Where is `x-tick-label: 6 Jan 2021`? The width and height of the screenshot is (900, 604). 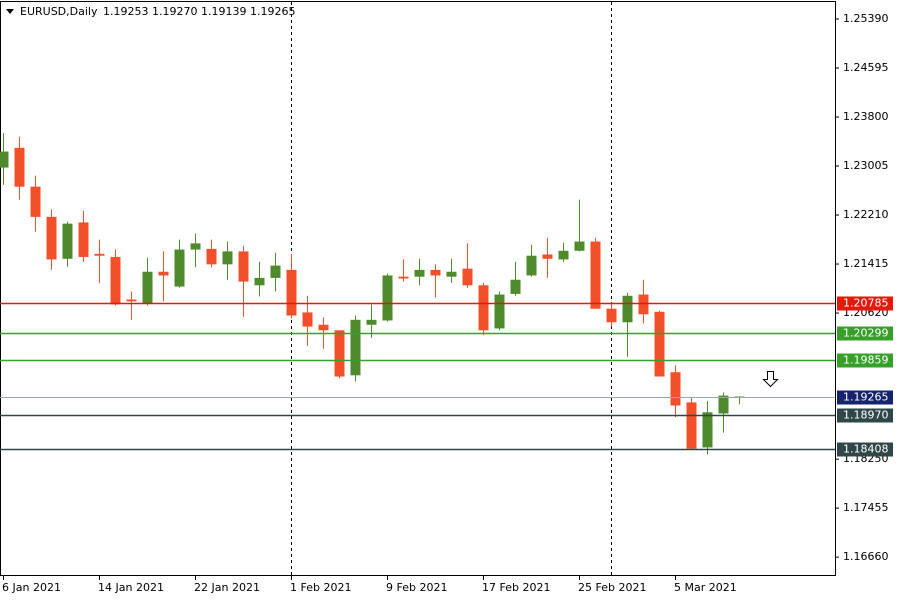 x-tick-label: 6 Jan 2021 is located at coordinates (31, 587).